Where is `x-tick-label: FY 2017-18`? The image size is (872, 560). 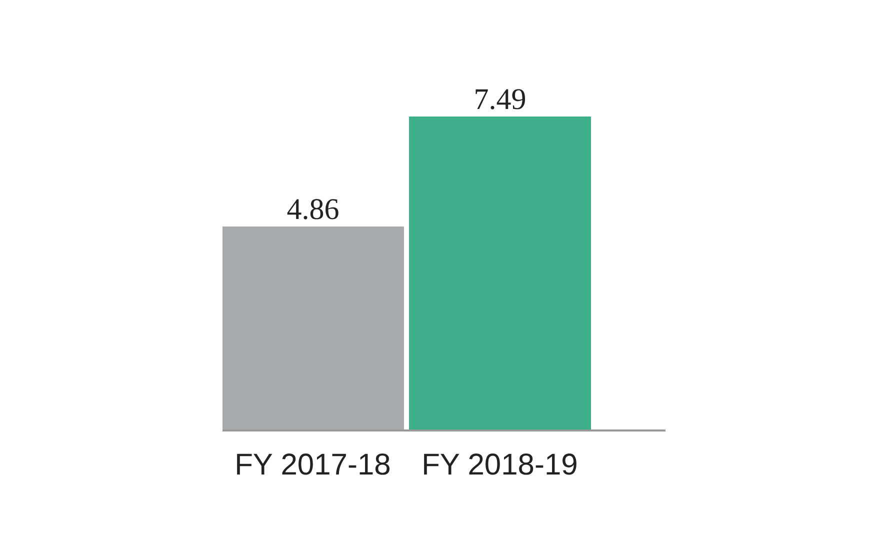
x-tick-label: FY 2017-18 is located at coordinates (312, 465).